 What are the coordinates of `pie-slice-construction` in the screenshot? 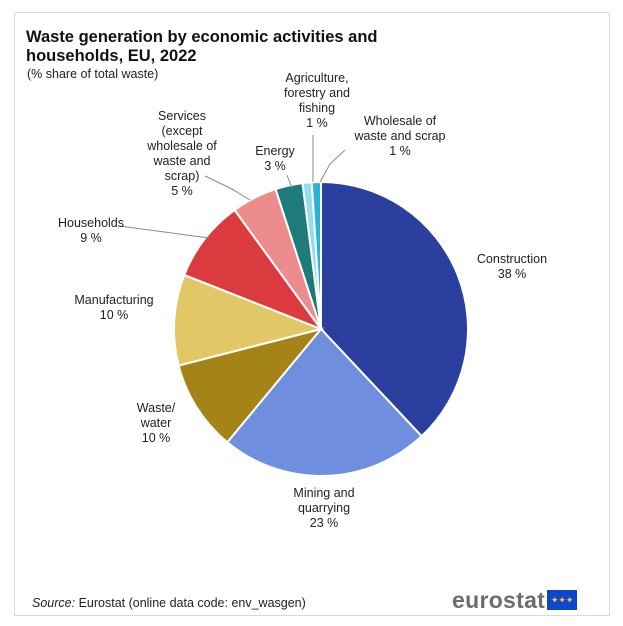 It's located at (395, 309).